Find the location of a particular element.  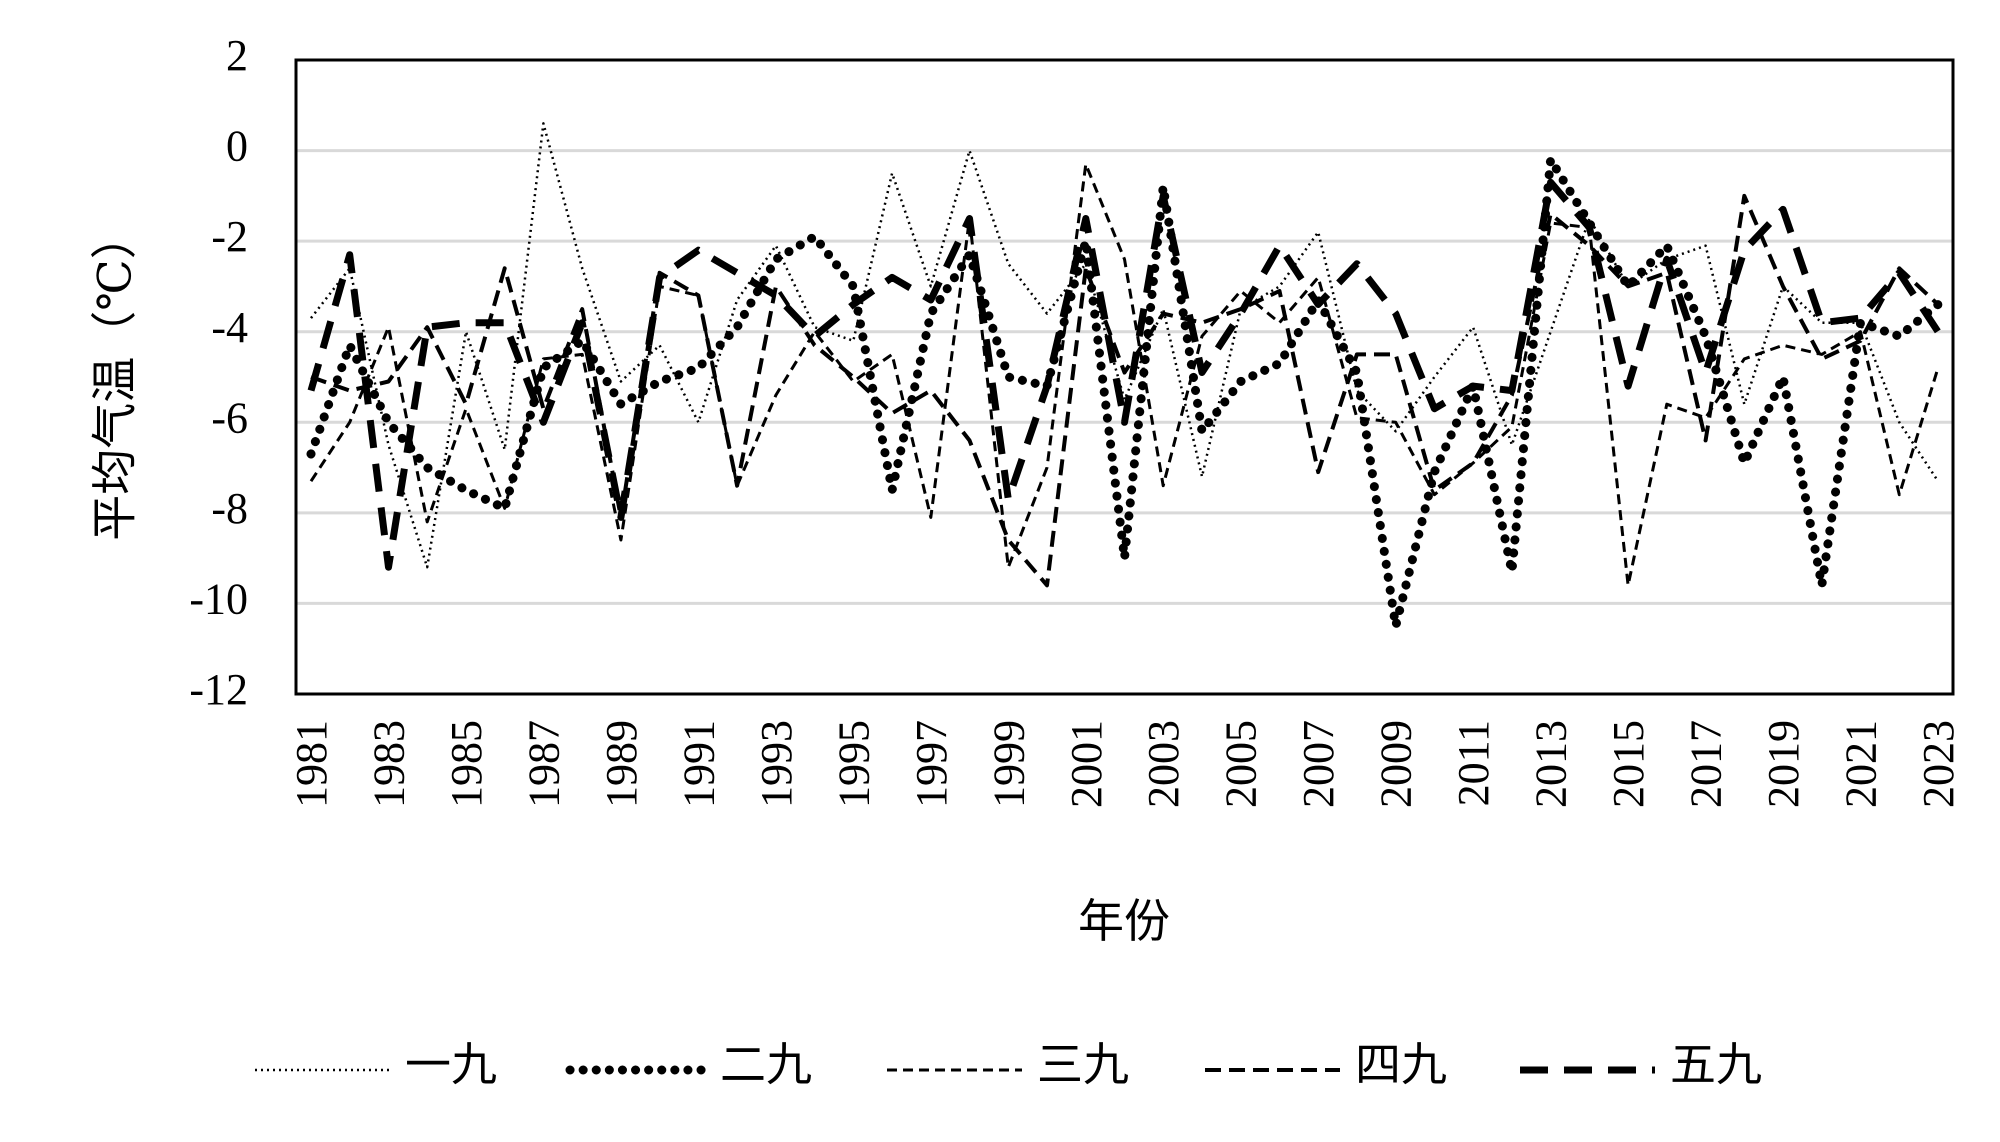

x-tick-label: 2009 is located at coordinates (1396, 764).